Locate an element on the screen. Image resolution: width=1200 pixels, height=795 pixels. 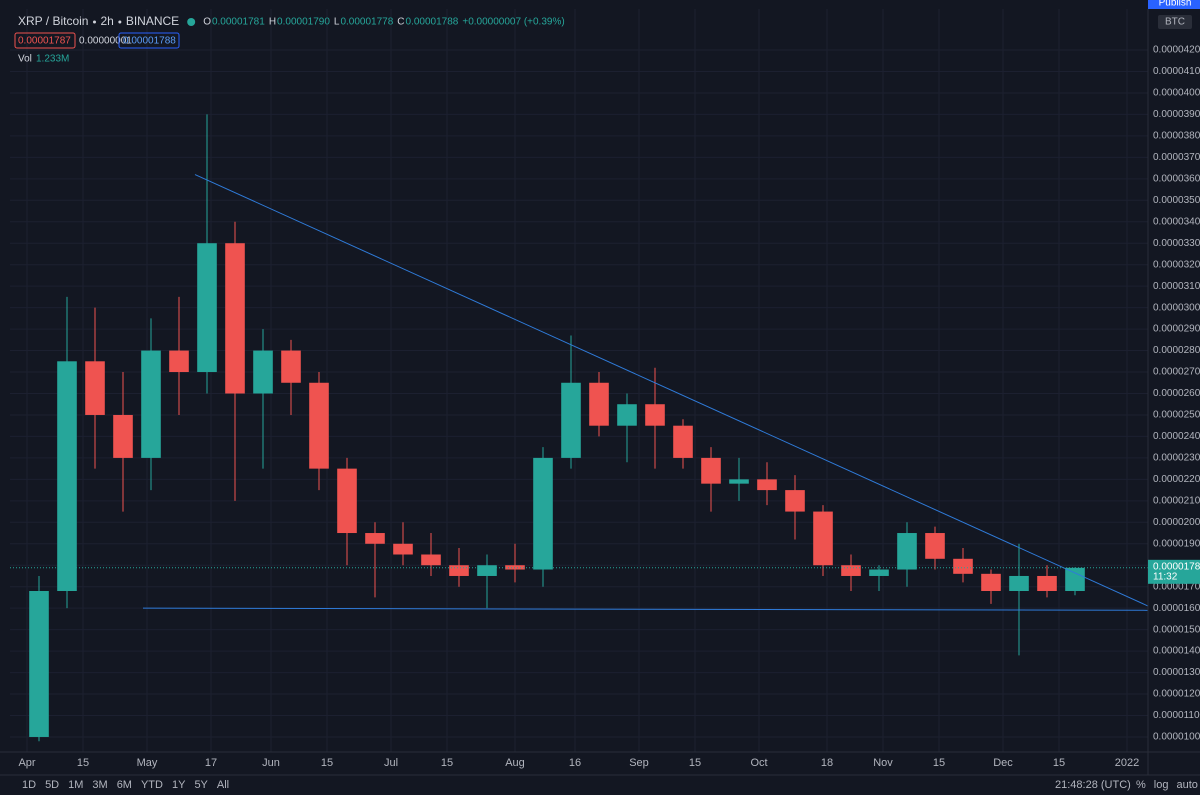
countdown: 11:32 is located at coordinates (1165, 576).